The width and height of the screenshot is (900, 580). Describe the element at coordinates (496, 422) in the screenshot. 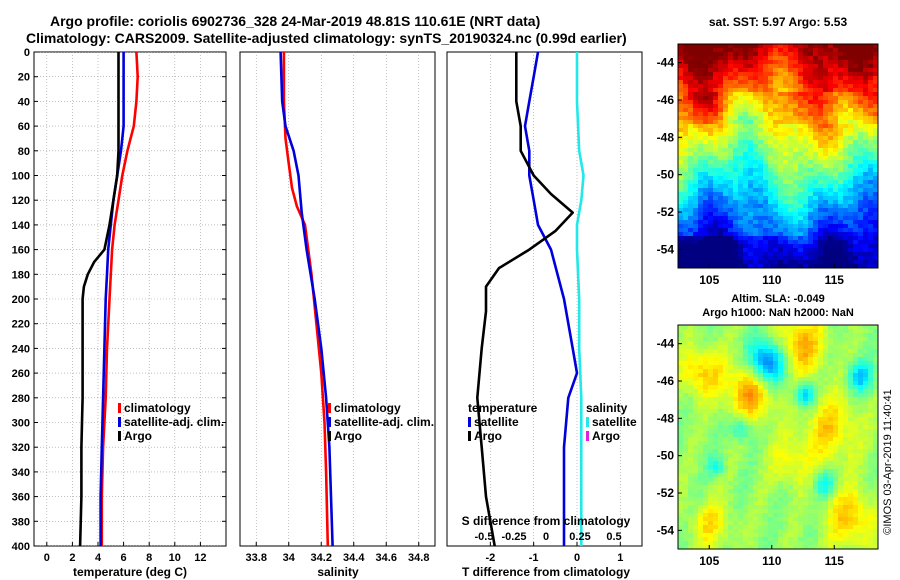

I see `legend-label: satellite` at that location.